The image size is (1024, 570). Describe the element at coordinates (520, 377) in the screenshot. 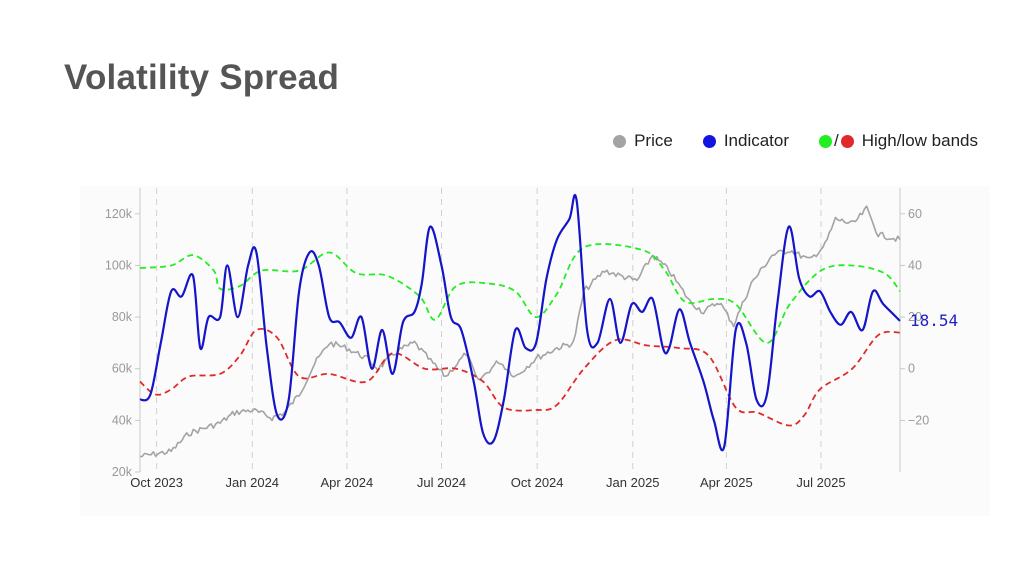

I see `low-band-line` at that location.